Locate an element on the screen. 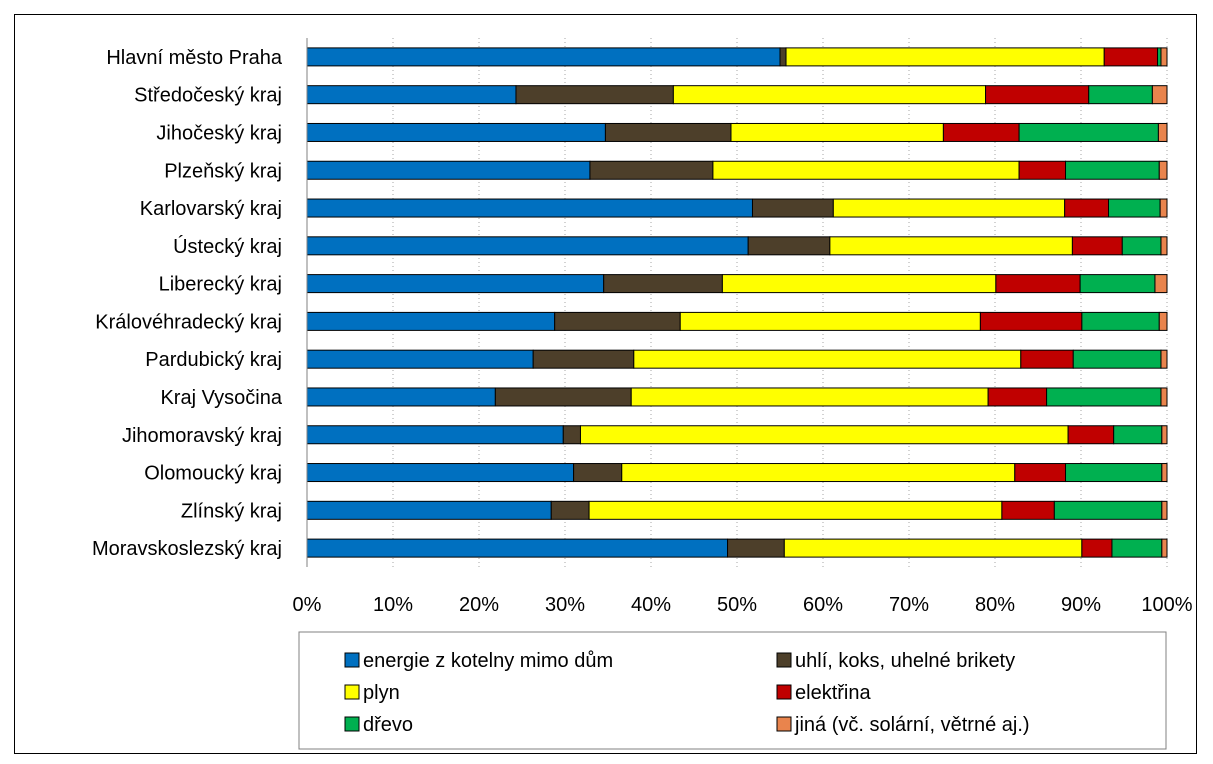 The height and width of the screenshot is (764, 1213). legend-label: dřevo is located at coordinates (388, 725).